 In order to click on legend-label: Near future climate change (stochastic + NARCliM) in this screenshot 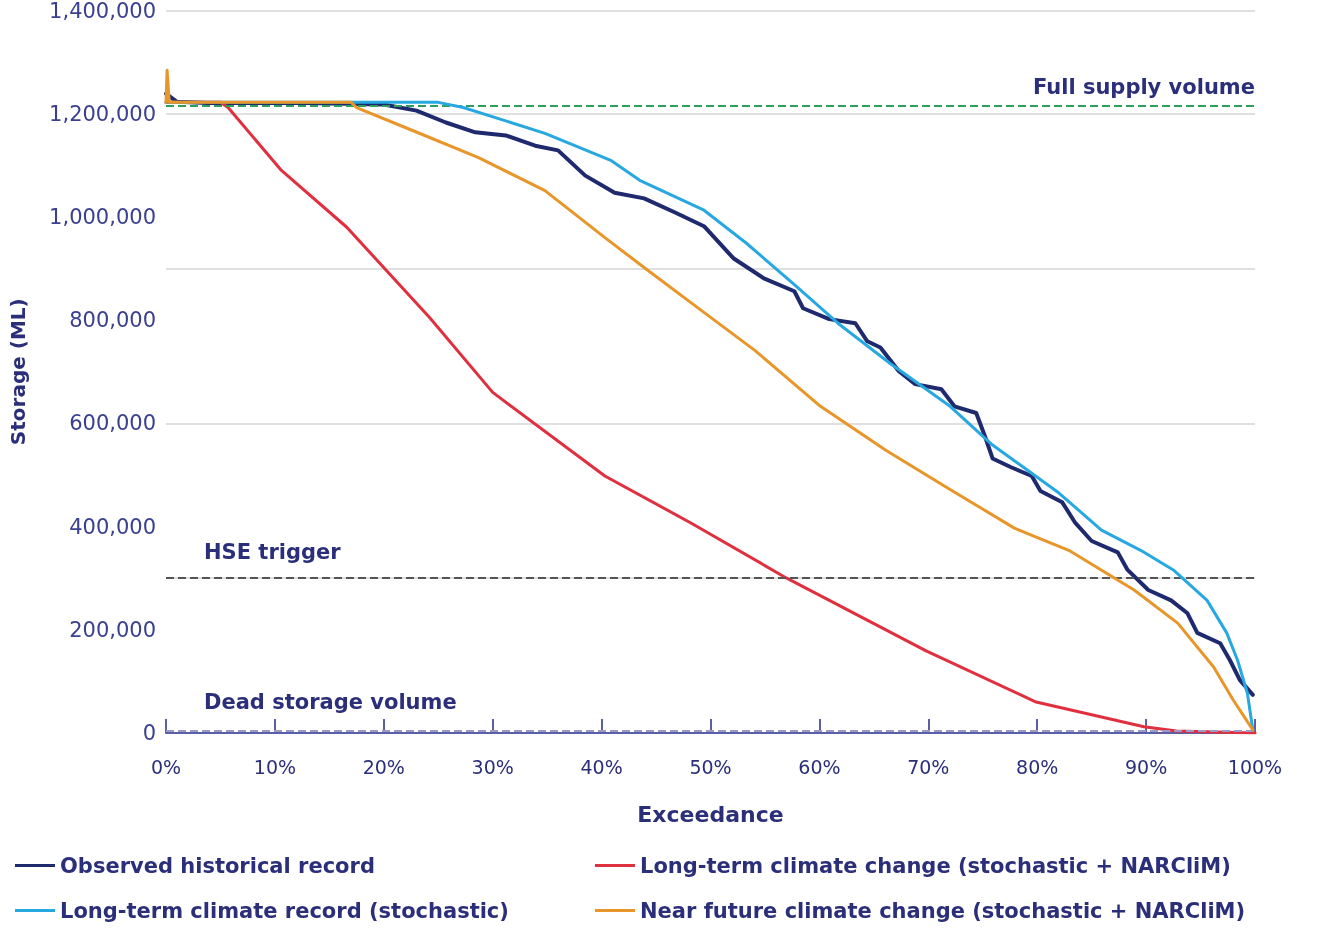, I will do `click(943, 910)`.